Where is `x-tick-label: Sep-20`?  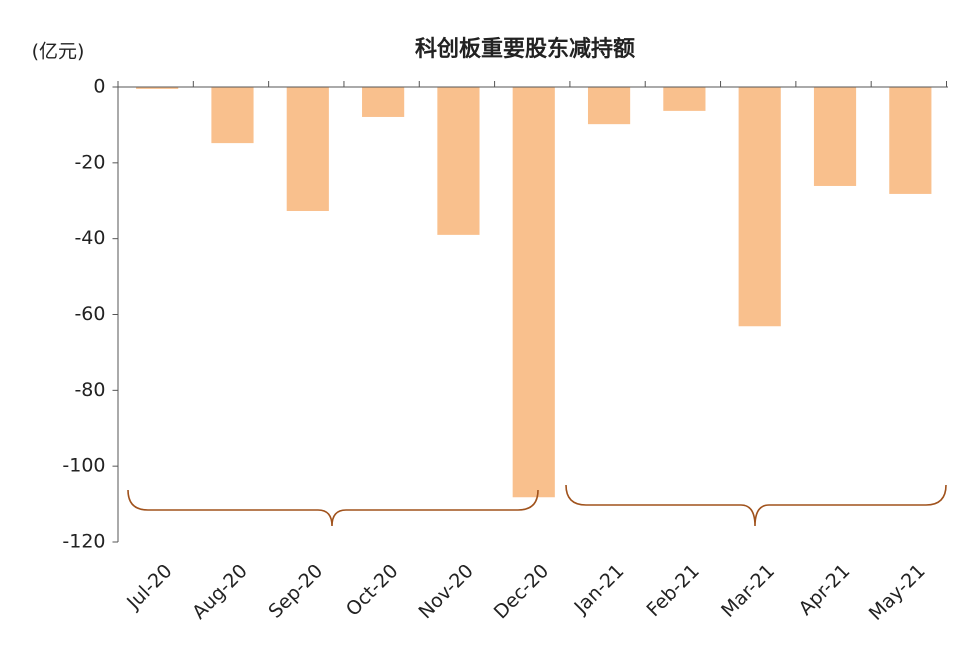
x-tick-label: Sep-20 is located at coordinates (295, 591).